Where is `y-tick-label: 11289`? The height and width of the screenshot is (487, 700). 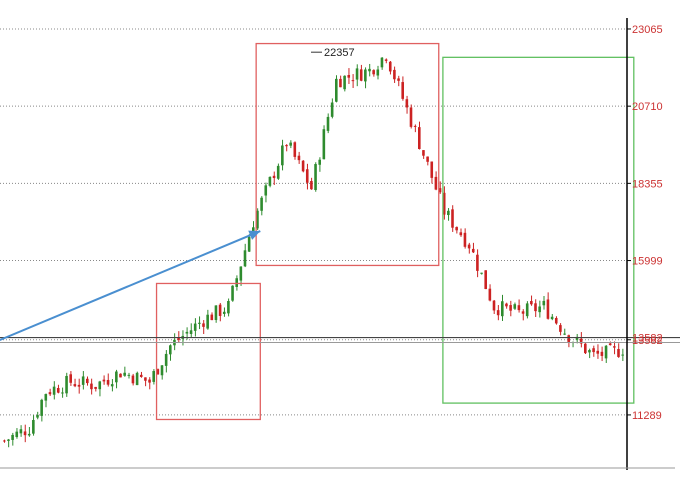 y-tick-label: 11289 is located at coordinates (647, 416).